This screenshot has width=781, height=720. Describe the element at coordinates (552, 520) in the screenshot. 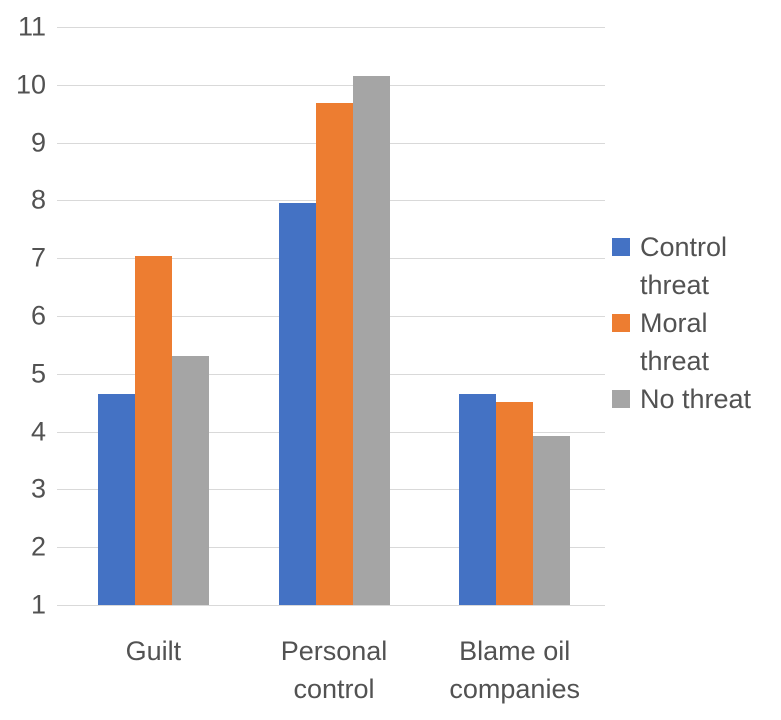

I see `bar-no-threat-blame-oil-companies` at that location.